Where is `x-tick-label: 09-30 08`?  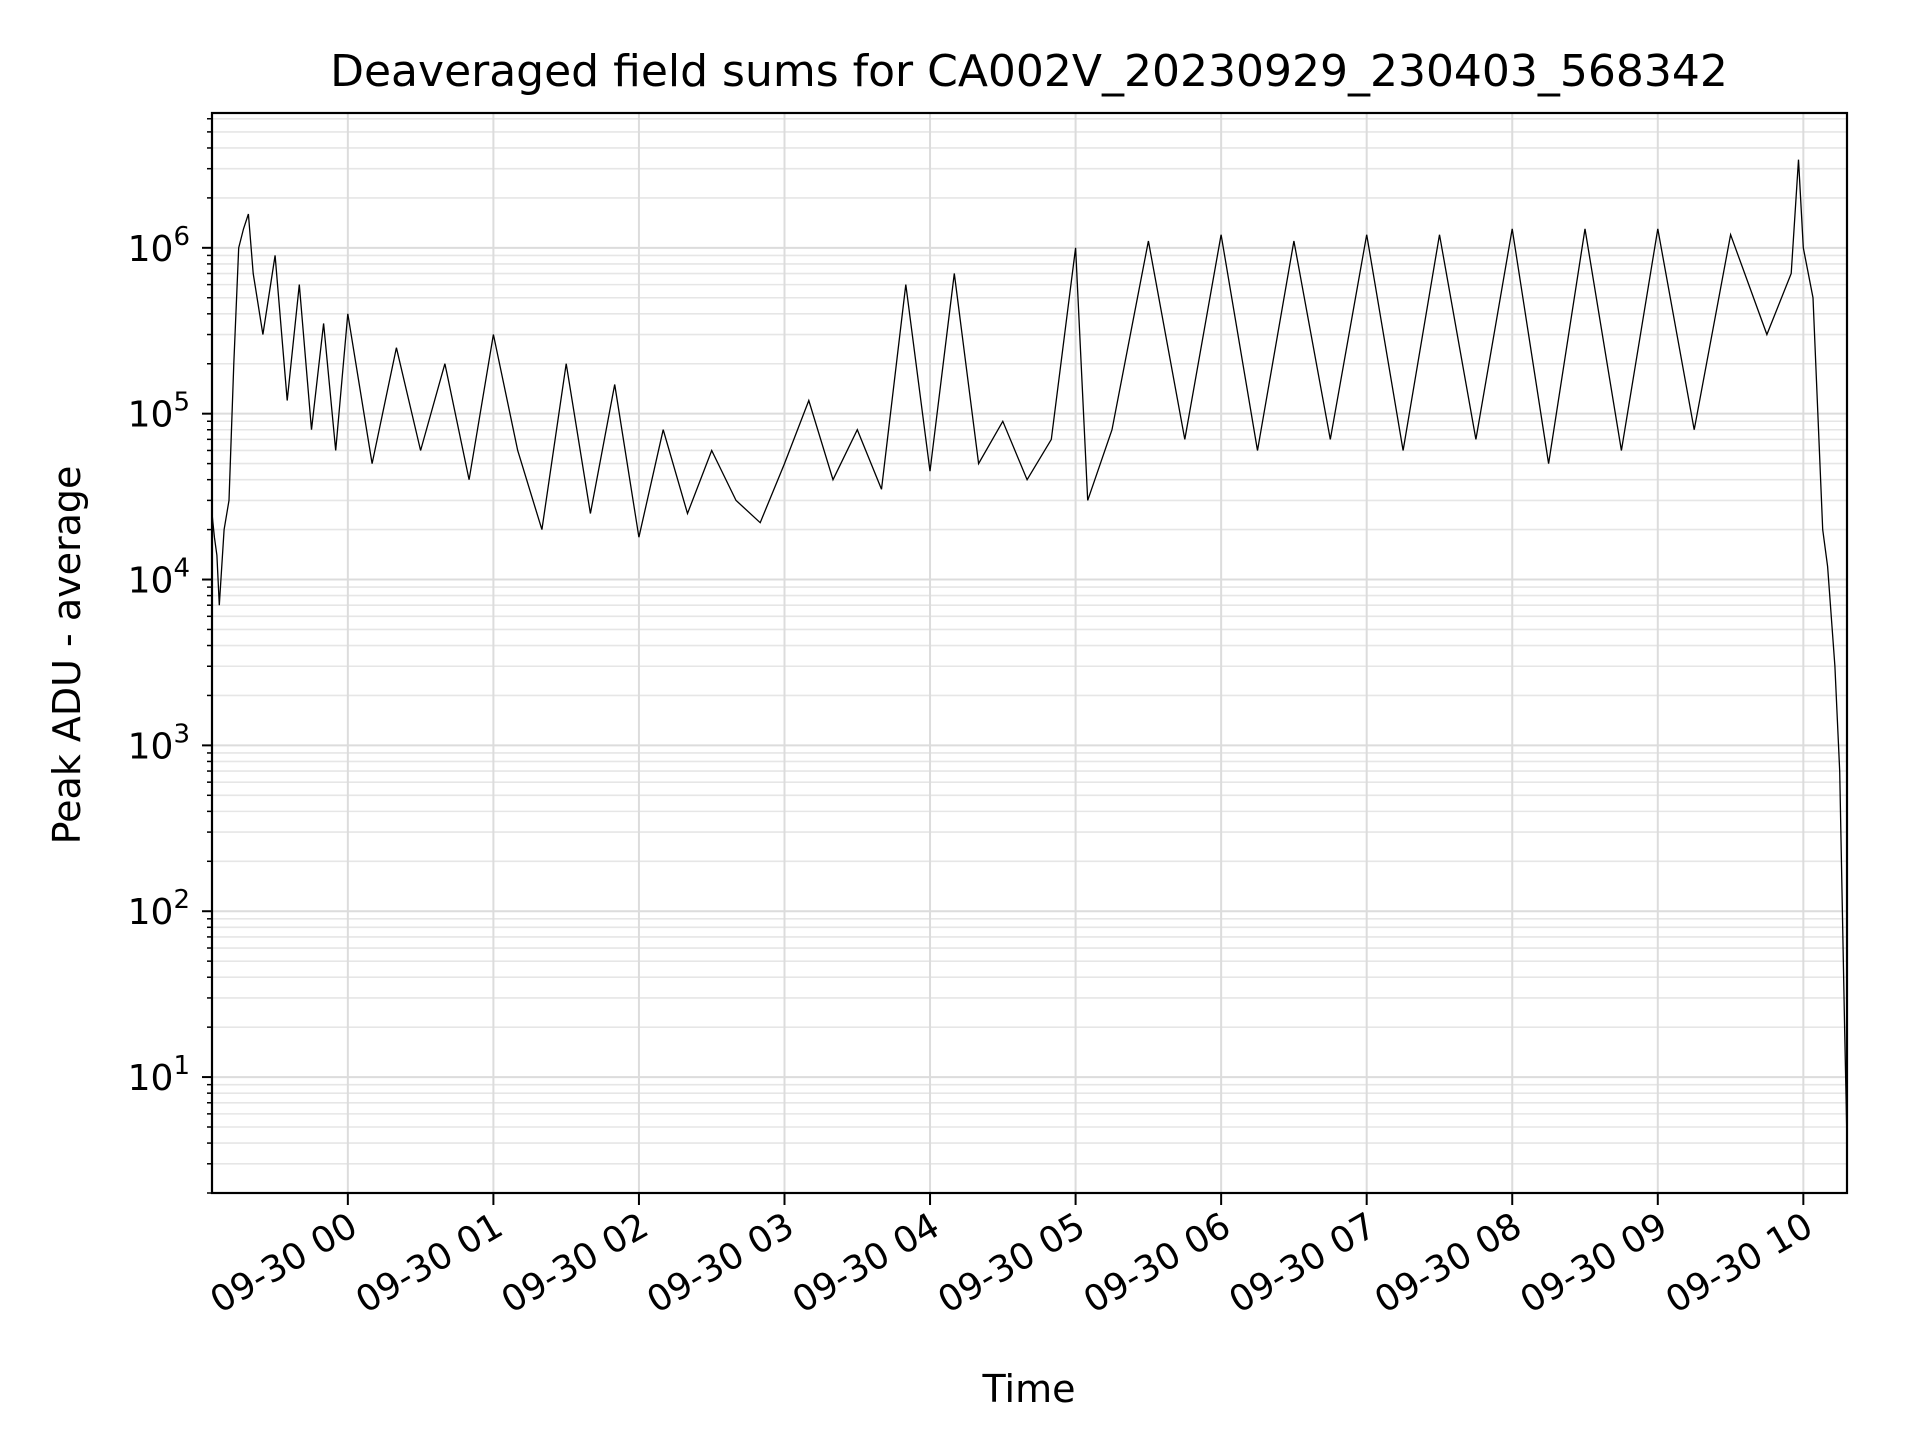
x-tick-label: 09-30 08 is located at coordinates (1448, 1263).